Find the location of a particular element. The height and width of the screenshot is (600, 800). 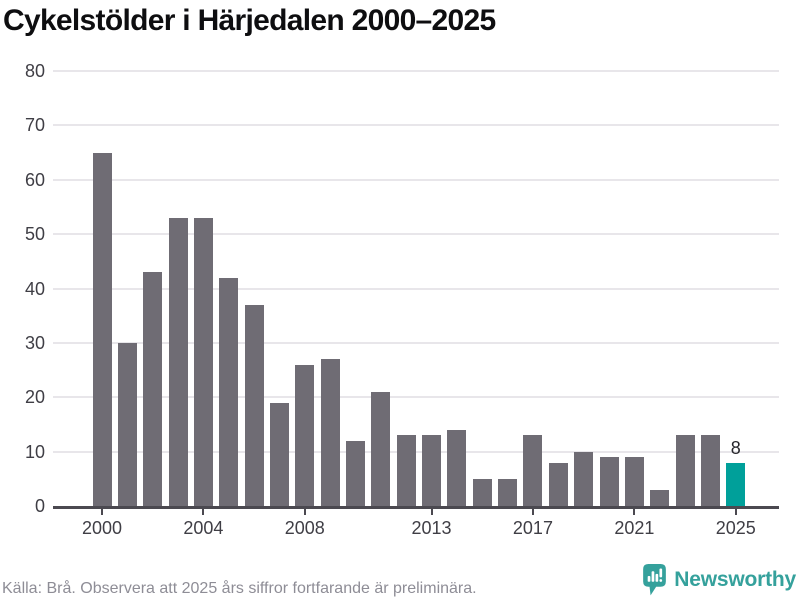

bar-2013 is located at coordinates (432, 470).